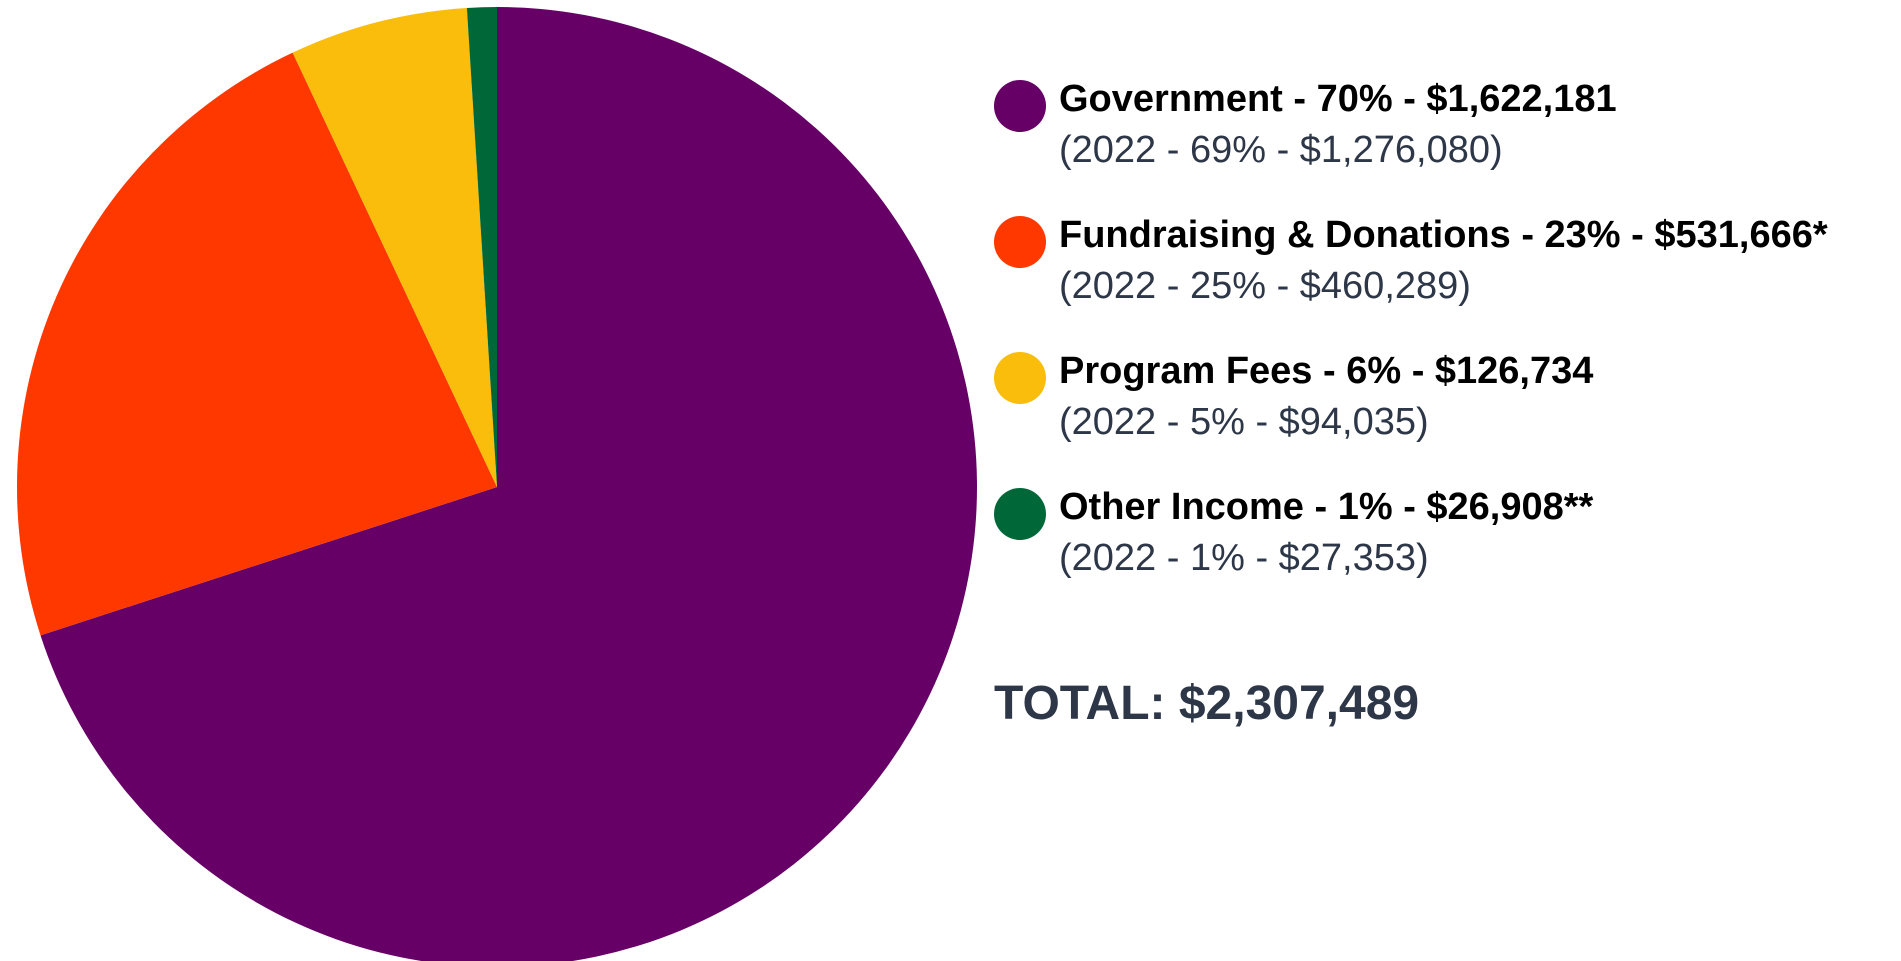 Image resolution: width=1901 pixels, height=961 pixels. I want to click on legend-prev-other-income: (2022 - 1% - $27,353), so click(1244, 558).